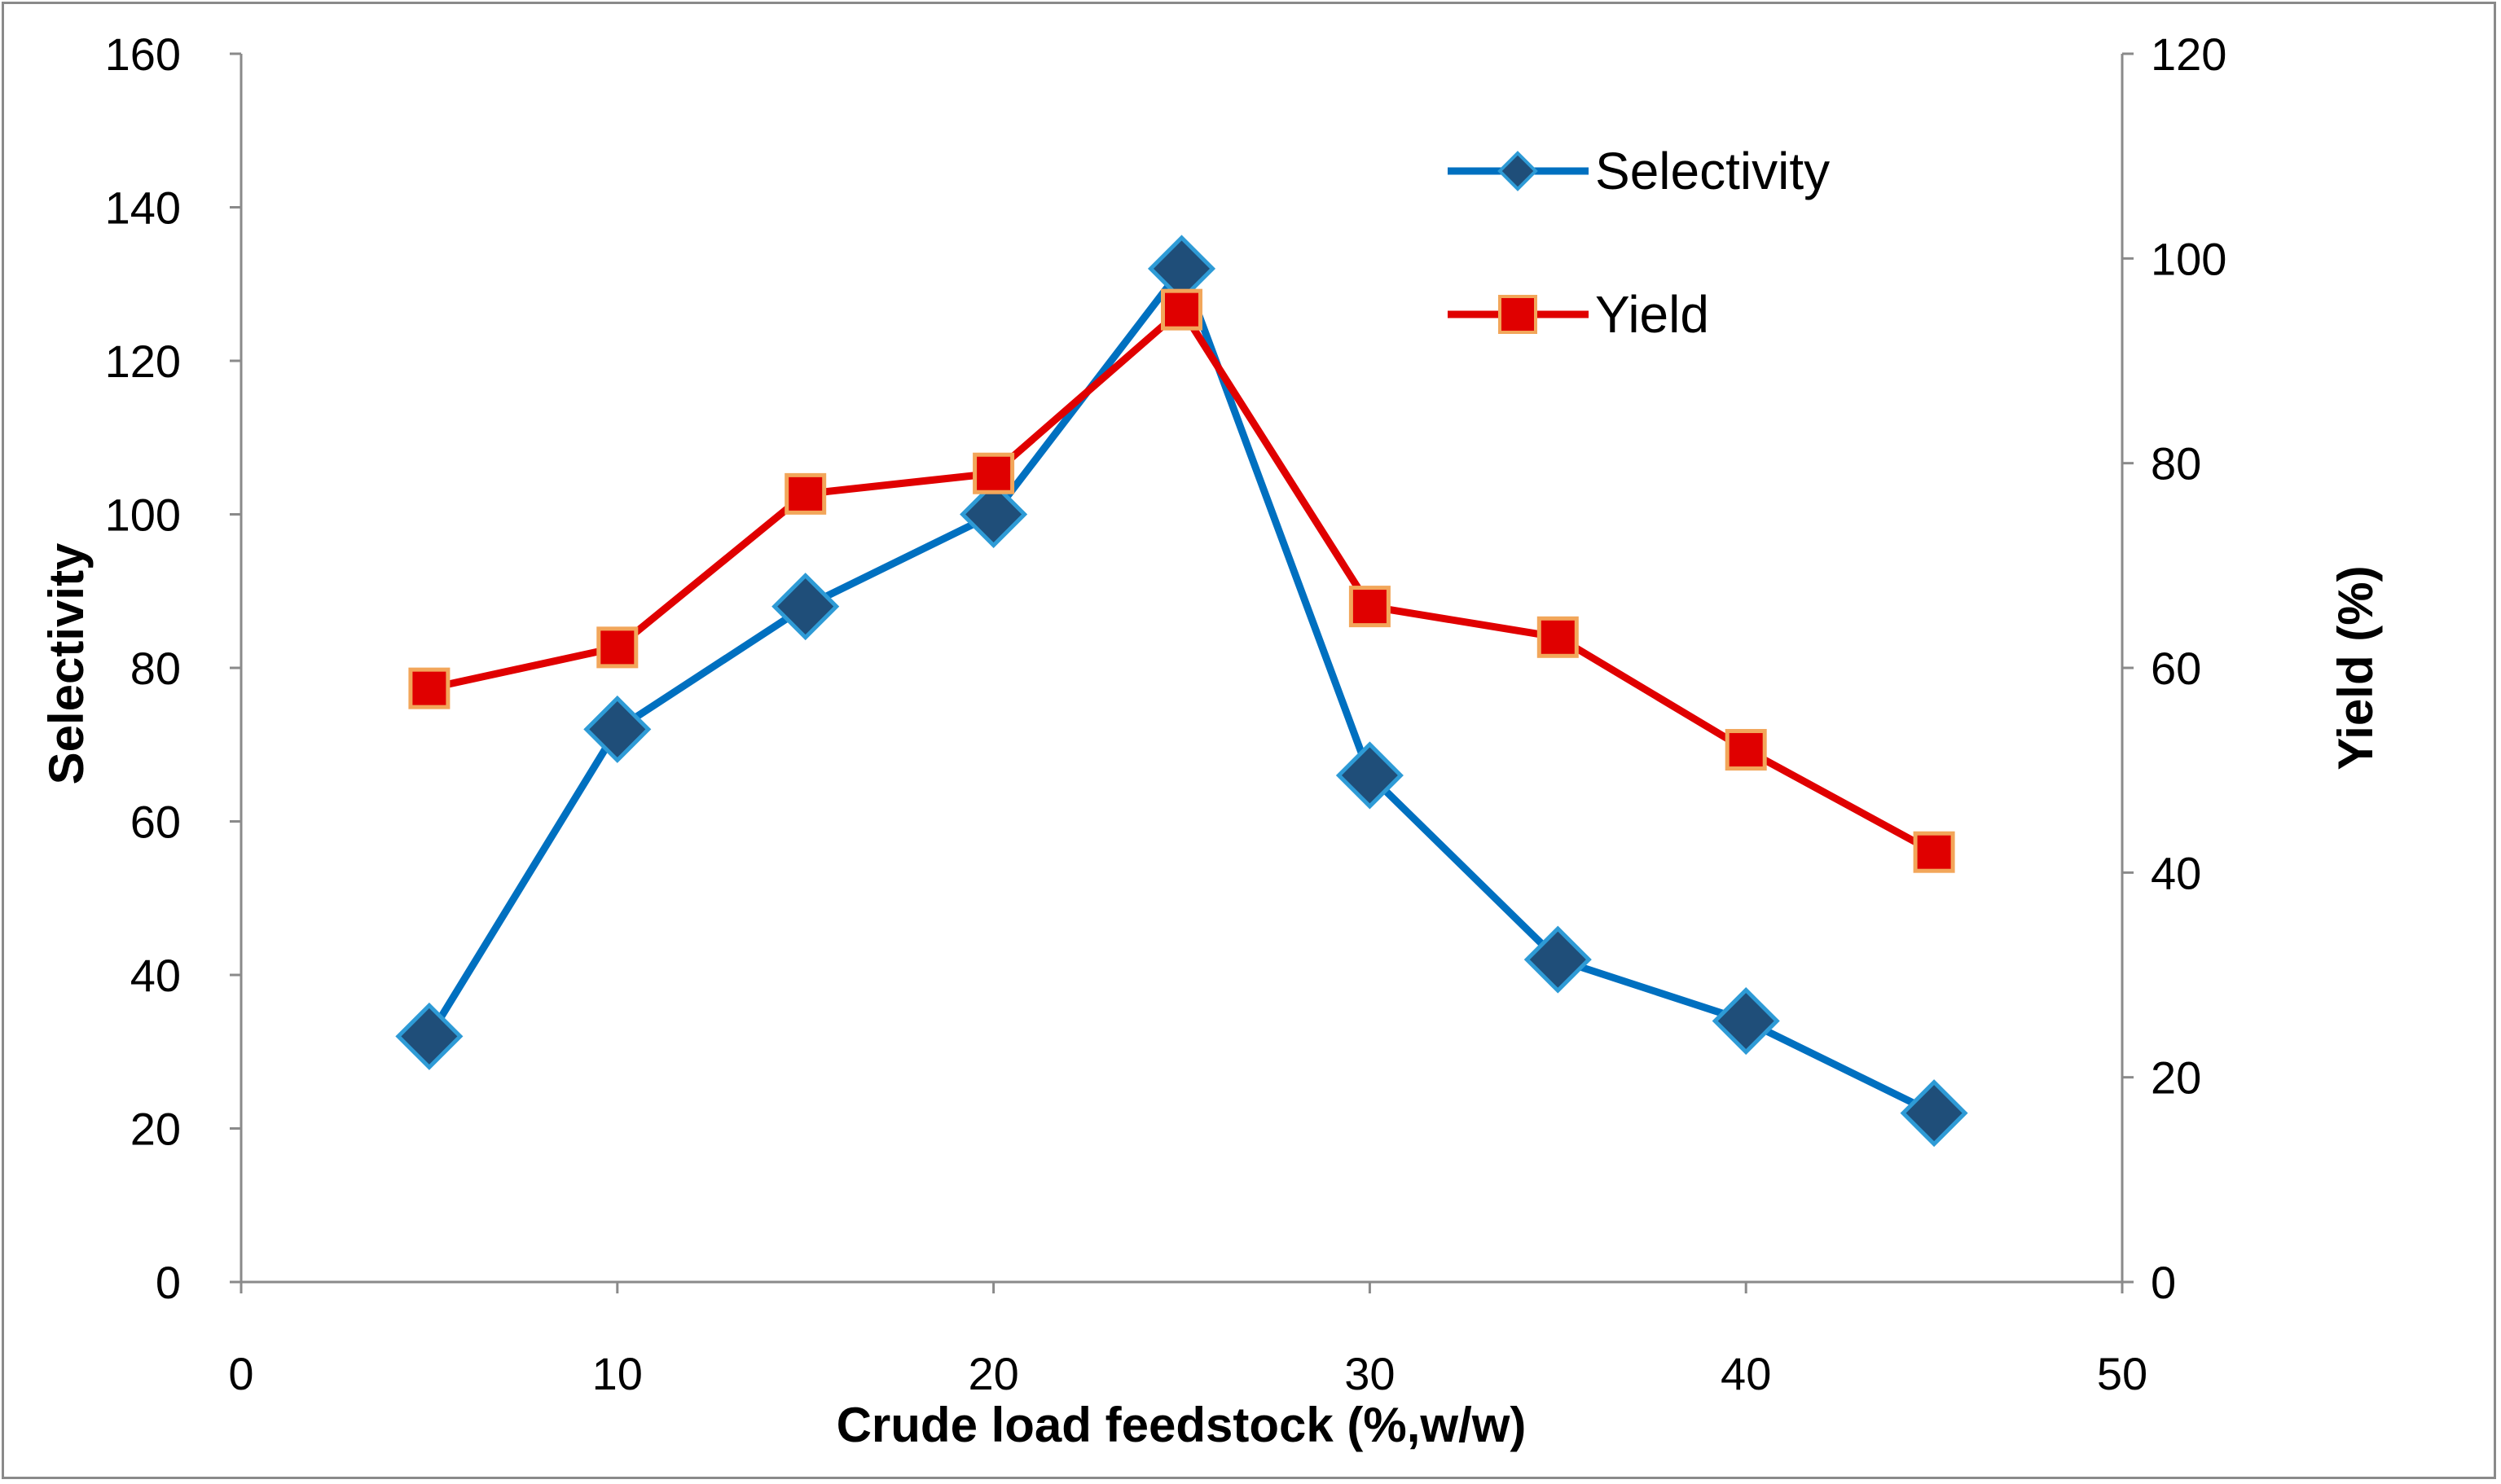 The height and width of the screenshot is (1484, 2501). Describe the element at coordinates (143, 55) in the screenshot. I see `y-left-tick-label: 160` at that location.